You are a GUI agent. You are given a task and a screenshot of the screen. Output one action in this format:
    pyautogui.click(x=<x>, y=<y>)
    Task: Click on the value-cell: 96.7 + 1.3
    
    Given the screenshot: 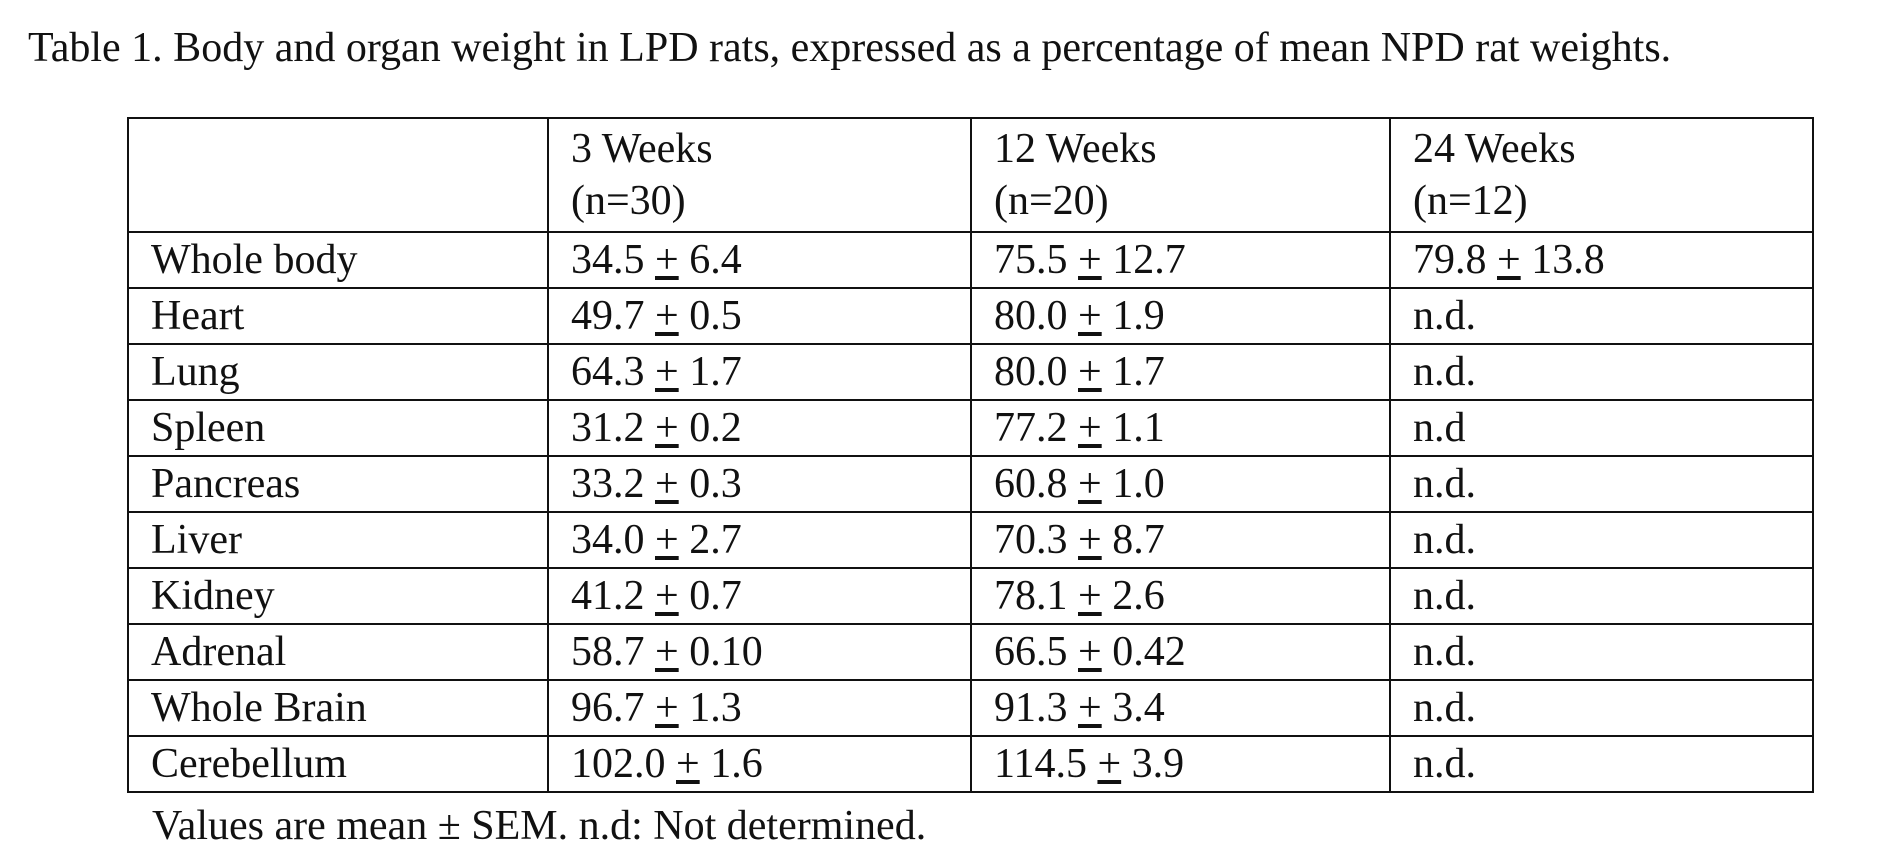 What is the action you would take?
    pyautogui.click(x=759, y=708)
    